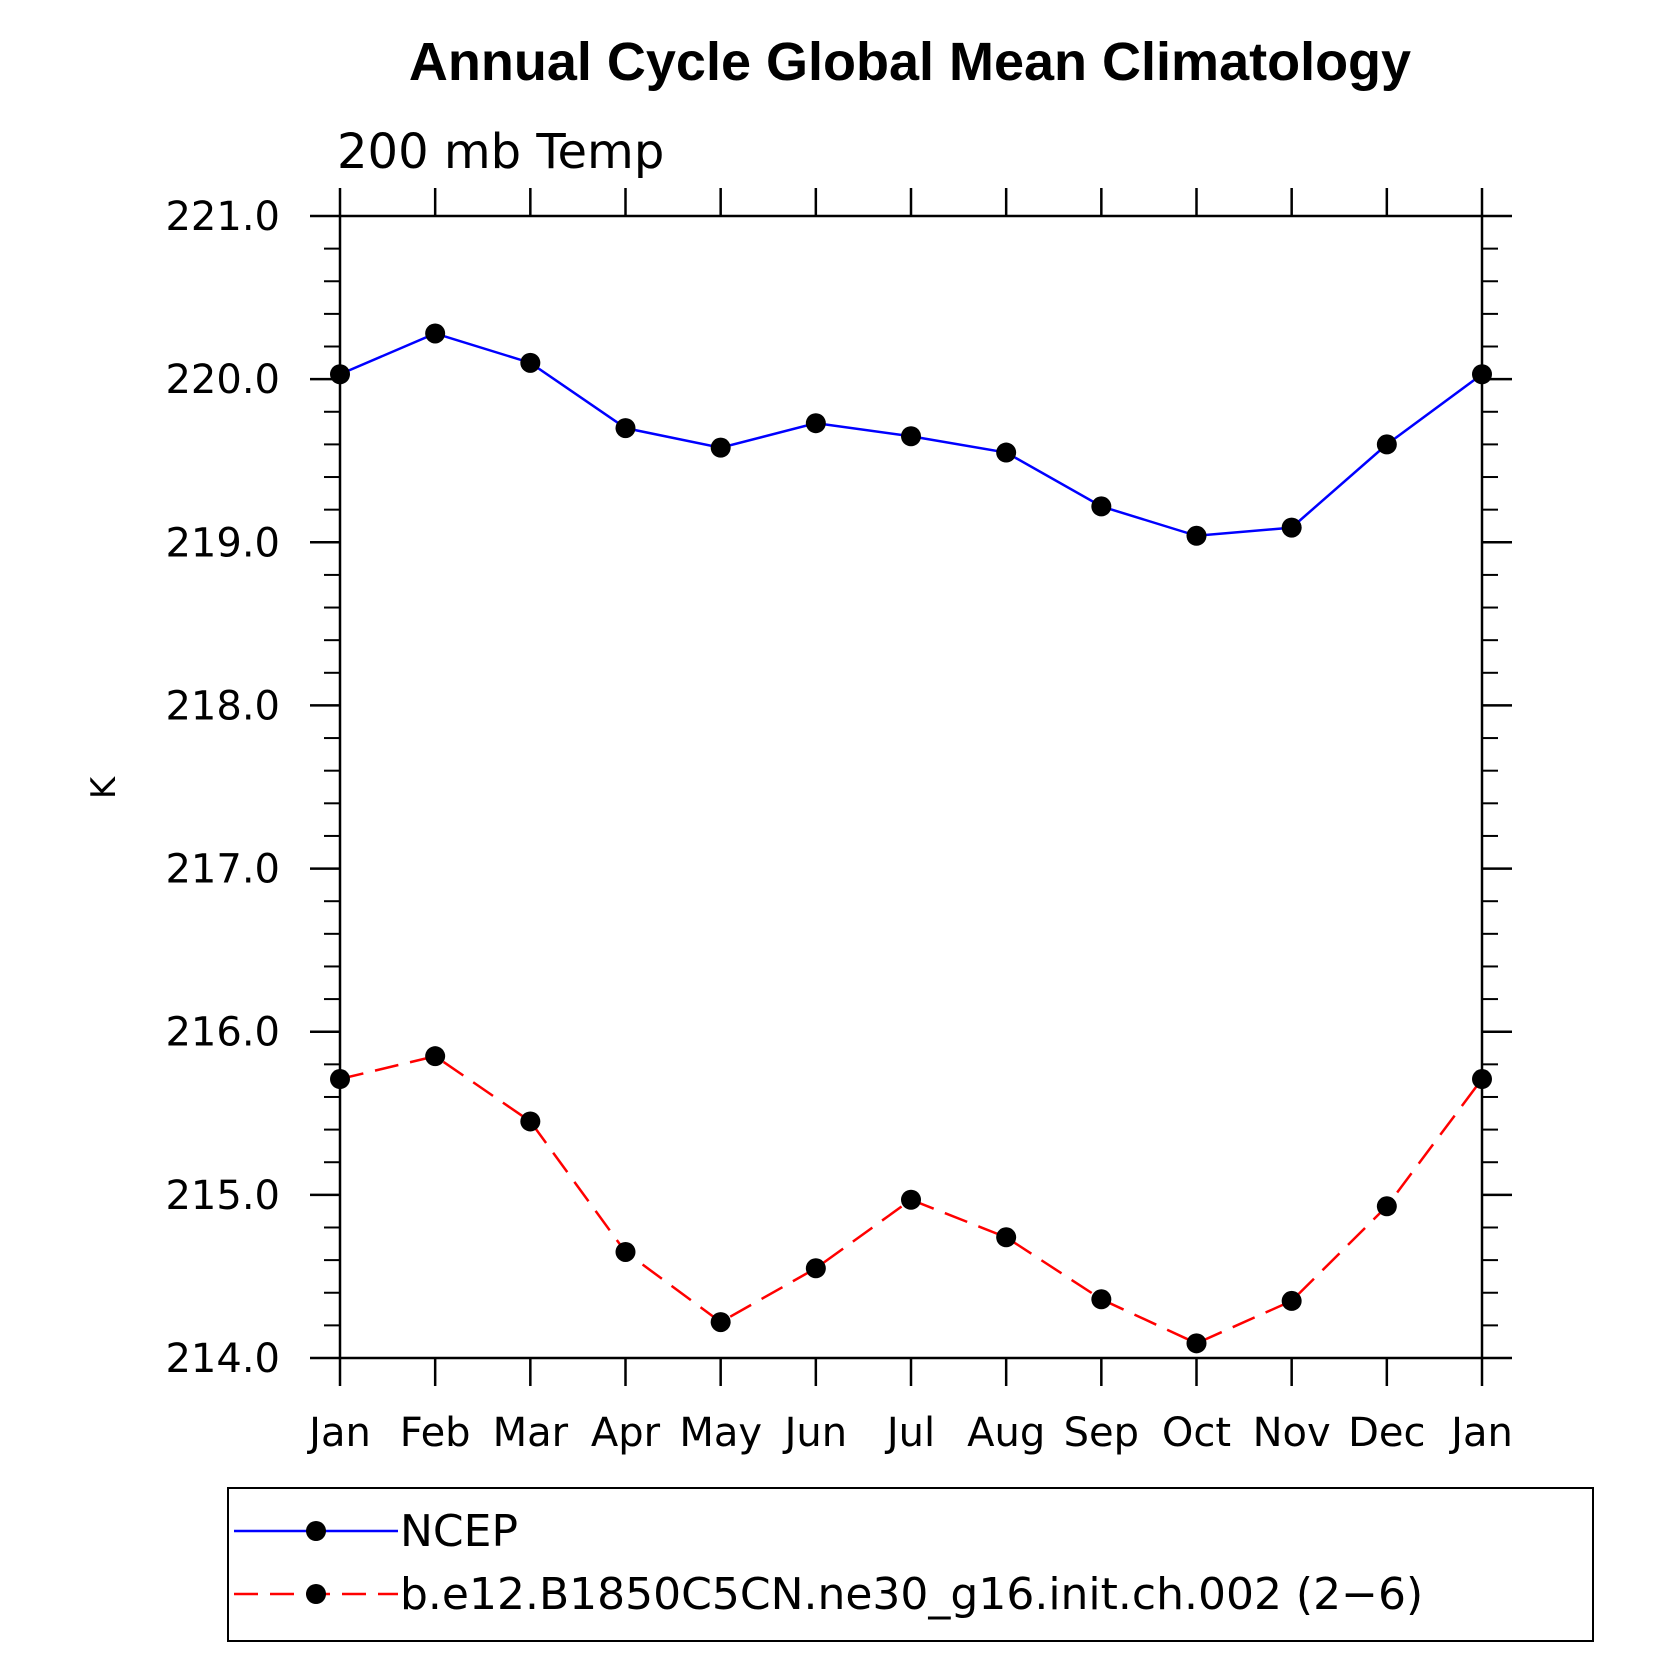  Describe the element at coordinates (815, 1433) in the screenshot. I see `x-tick-label: Jun` at that location.